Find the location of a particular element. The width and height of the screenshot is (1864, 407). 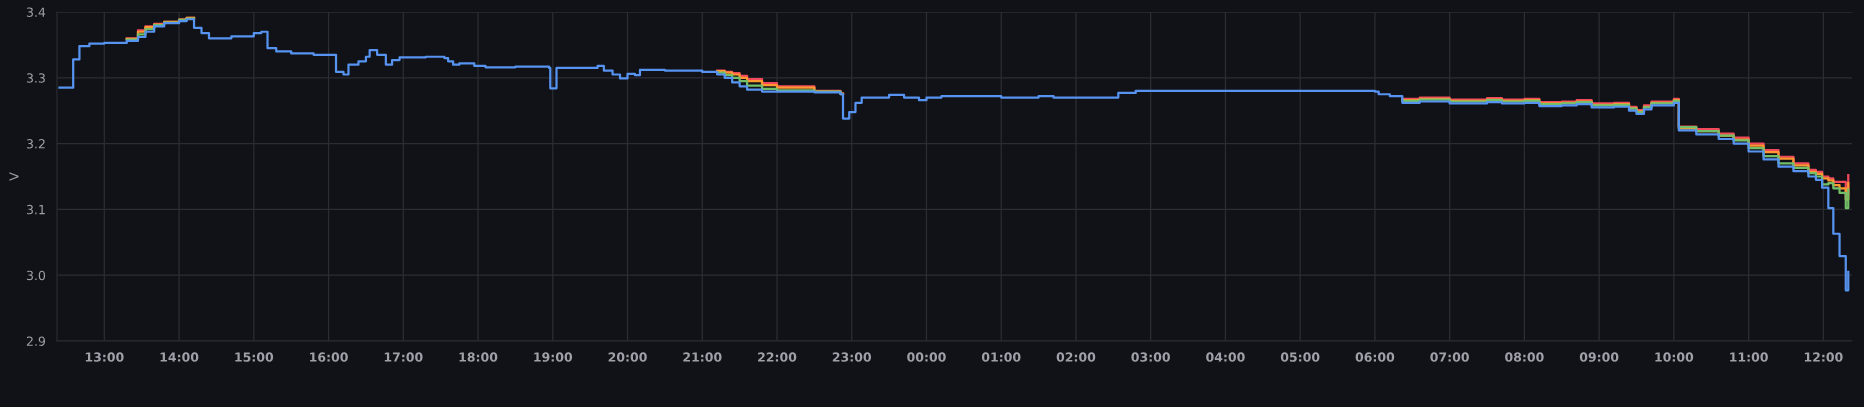

x-tick-label: 12:00 is located at coordinates (1823, 357).